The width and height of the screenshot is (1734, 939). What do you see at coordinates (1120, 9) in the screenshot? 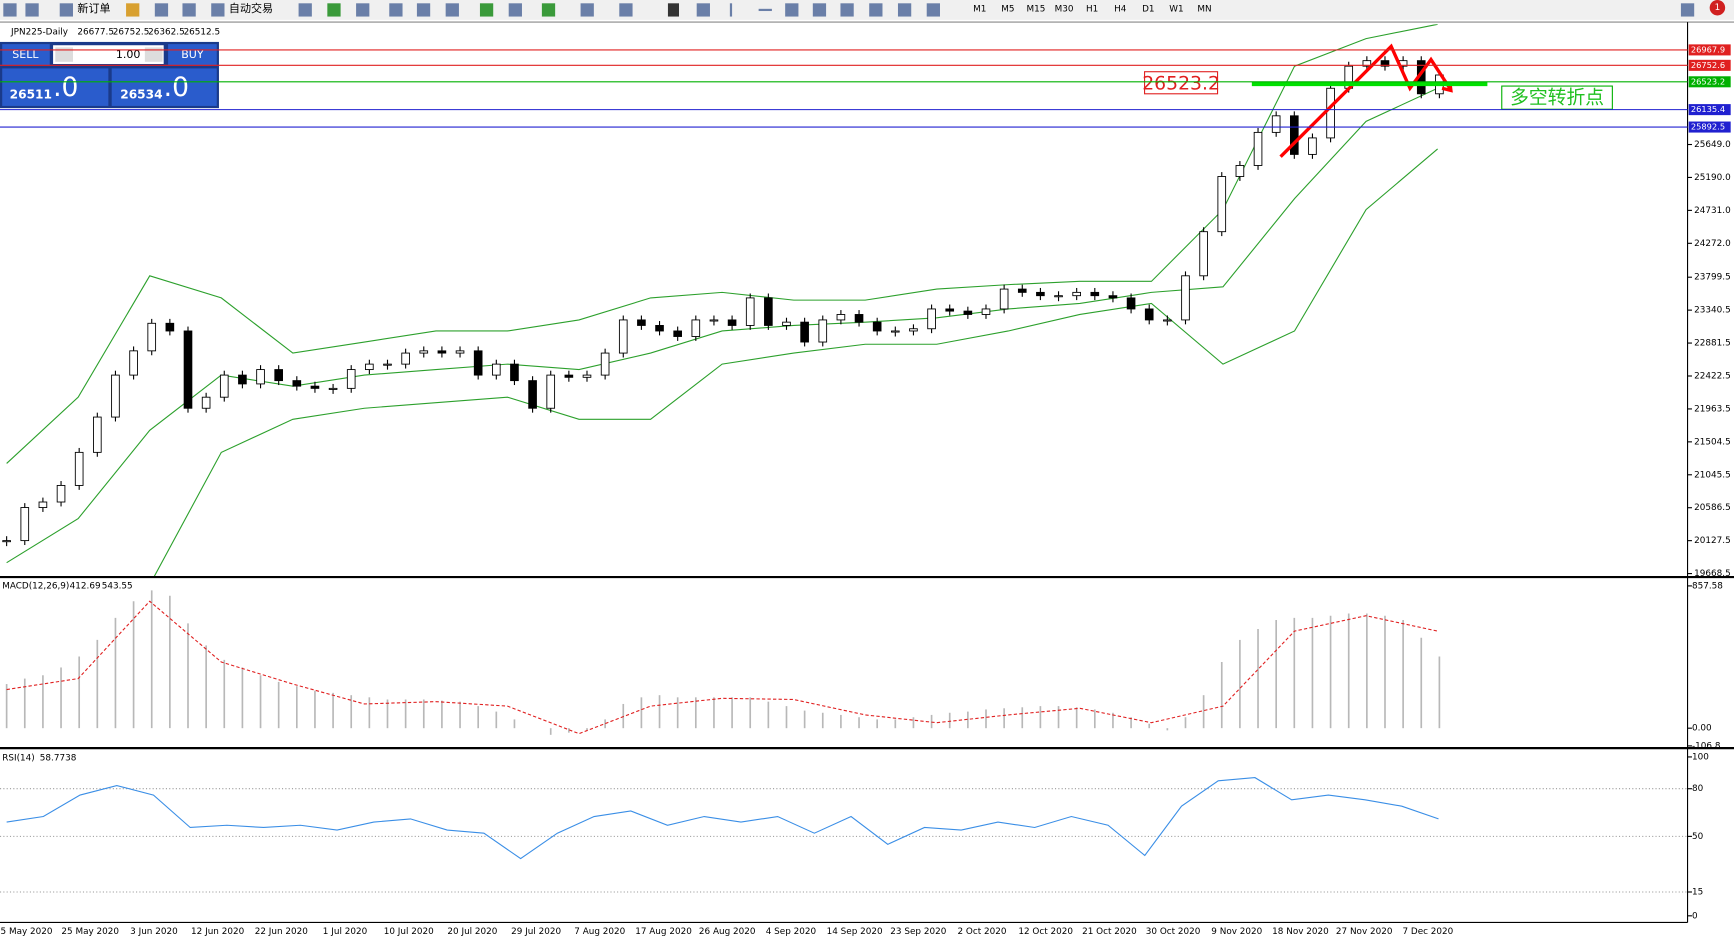
I see `timeframe-button: H4` at bounding box center [1120, 9].